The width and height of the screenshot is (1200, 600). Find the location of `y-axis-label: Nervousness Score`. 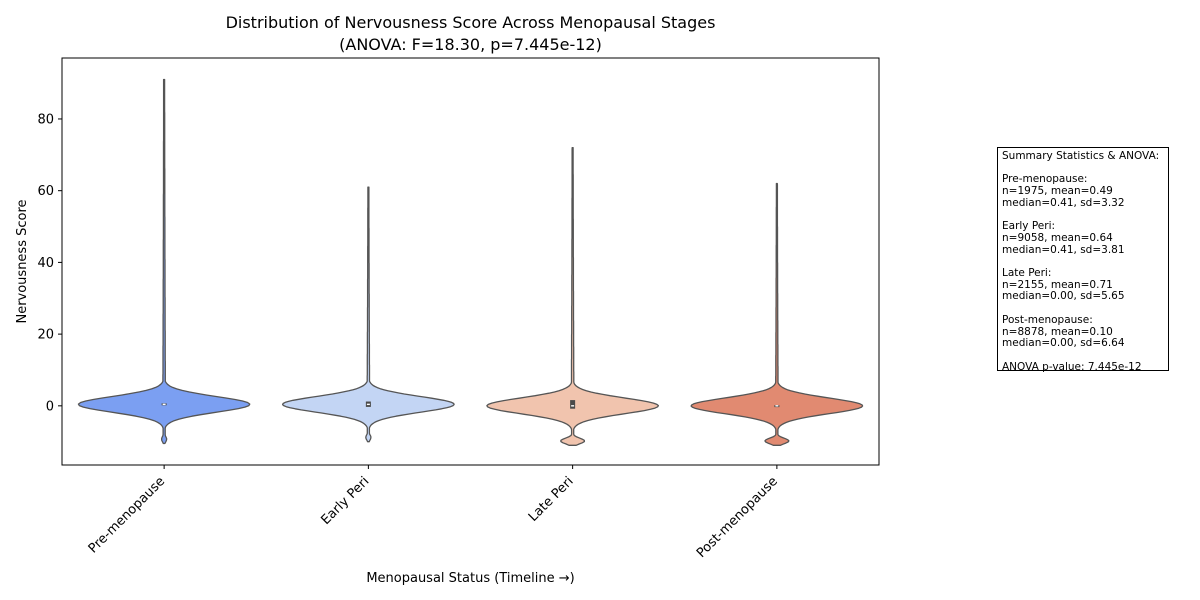

y-axis-label: Nervousness Score is located at coordinates (22, 261).